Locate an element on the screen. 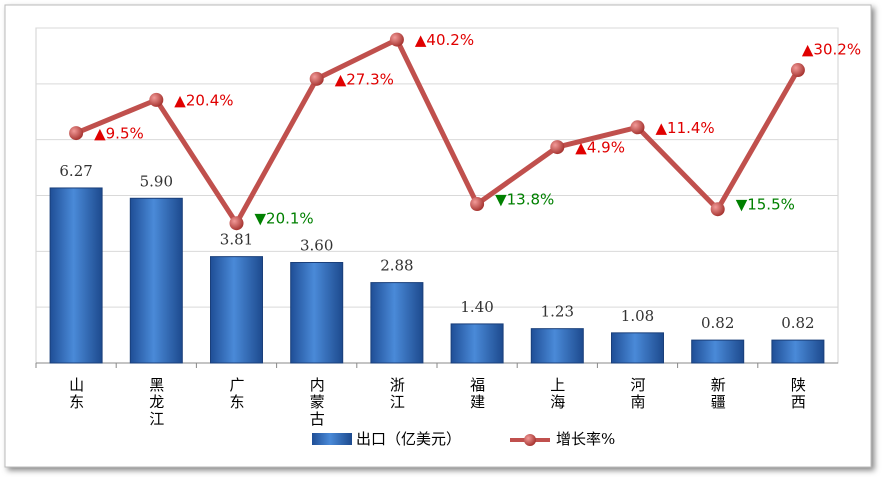 This screenshot has height=481, width=883. x-tick-label: 陕西 is located at coordinates (798, 394).